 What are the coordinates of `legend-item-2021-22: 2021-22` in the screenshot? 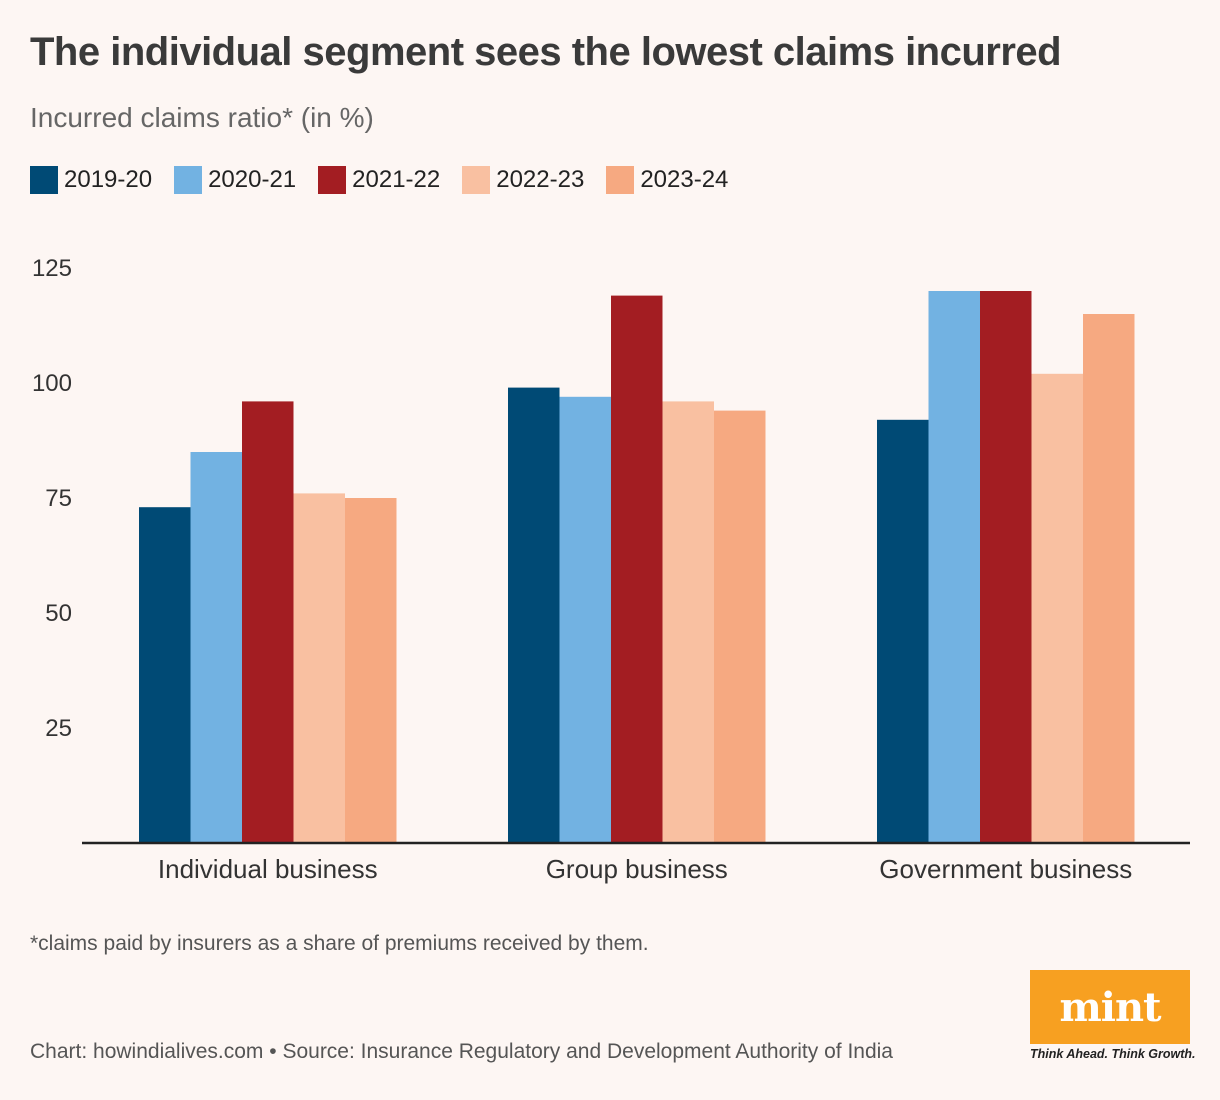 It's located at (379, 180).